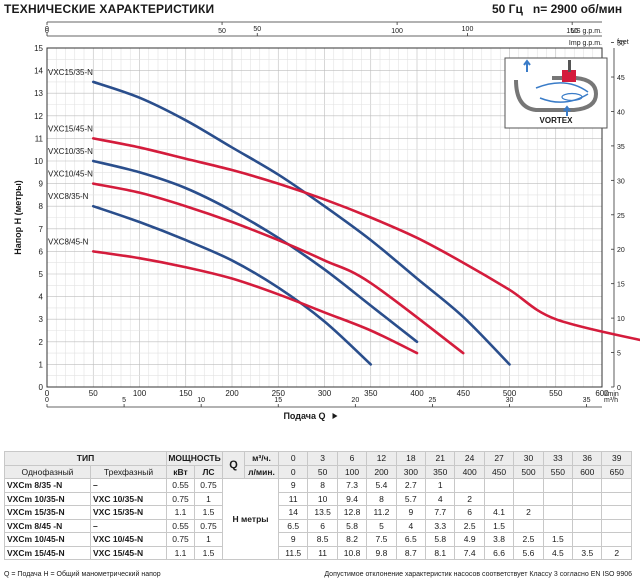  Describe the element at coordinates (41, 319) in the screenshot. I see `y-tick-label: 3` at that location.